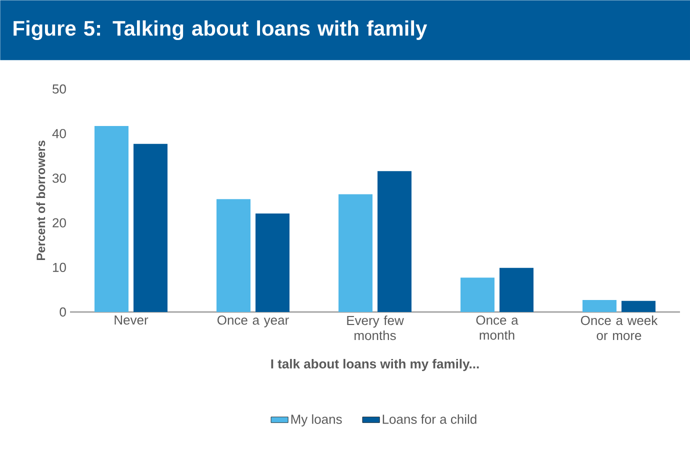 Image resolution: width=690 pixels, height=459 pixels. I want to click on y-tick-label: 30, so click(59, 178).